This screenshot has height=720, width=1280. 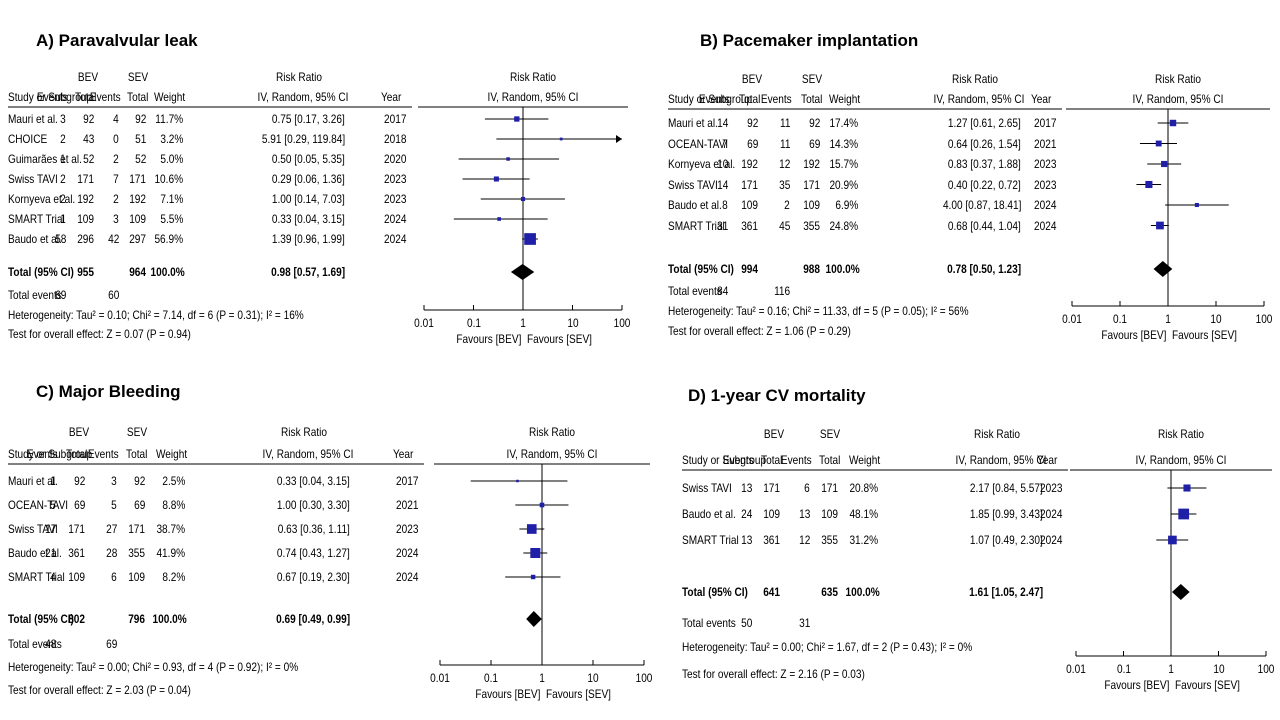 What do you see at coordinates (488, 339) in the screenshot?
I see `favours-bev-label: Favours [BEV]` at bounding box center [488, 339].